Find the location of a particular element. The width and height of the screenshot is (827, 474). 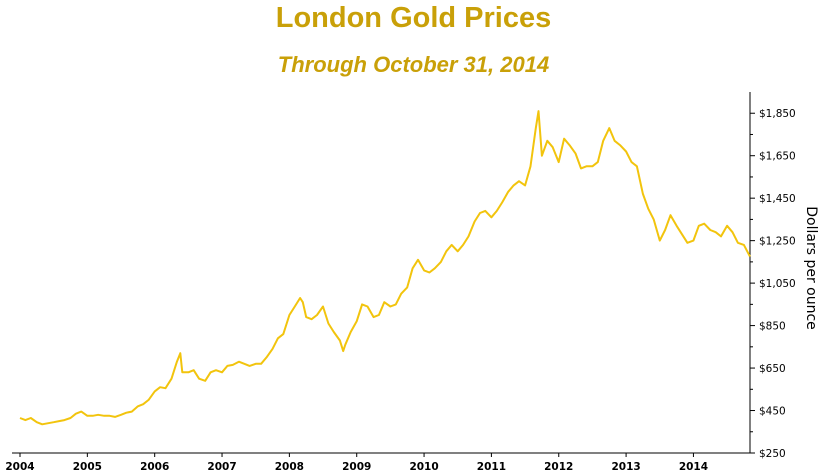

x-tick-label: 2004 is located at coordinates (19, 467).